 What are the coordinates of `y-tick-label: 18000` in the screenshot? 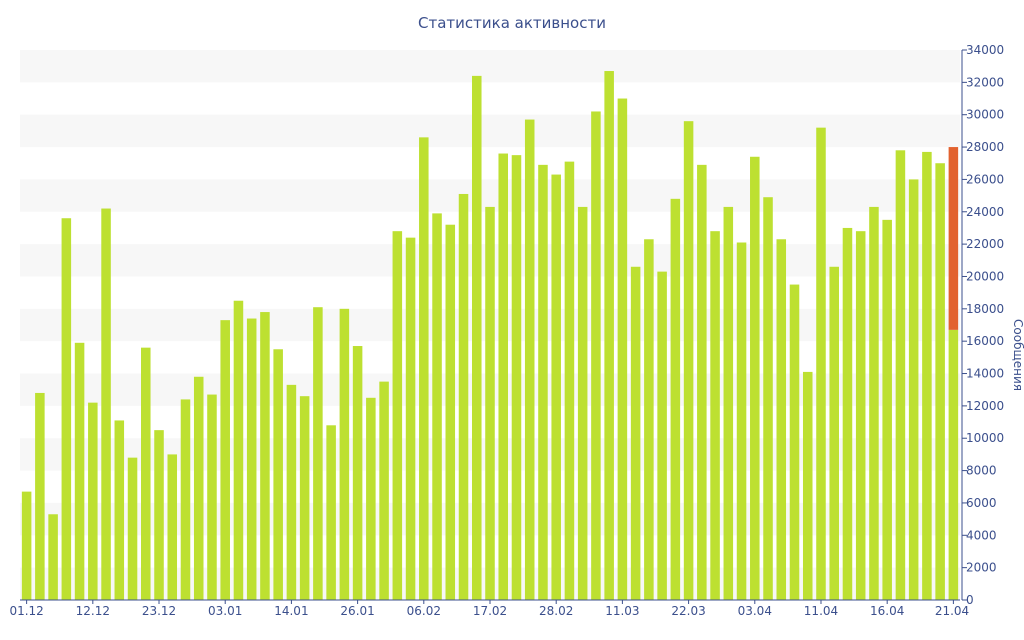 It's located at (985, 309).